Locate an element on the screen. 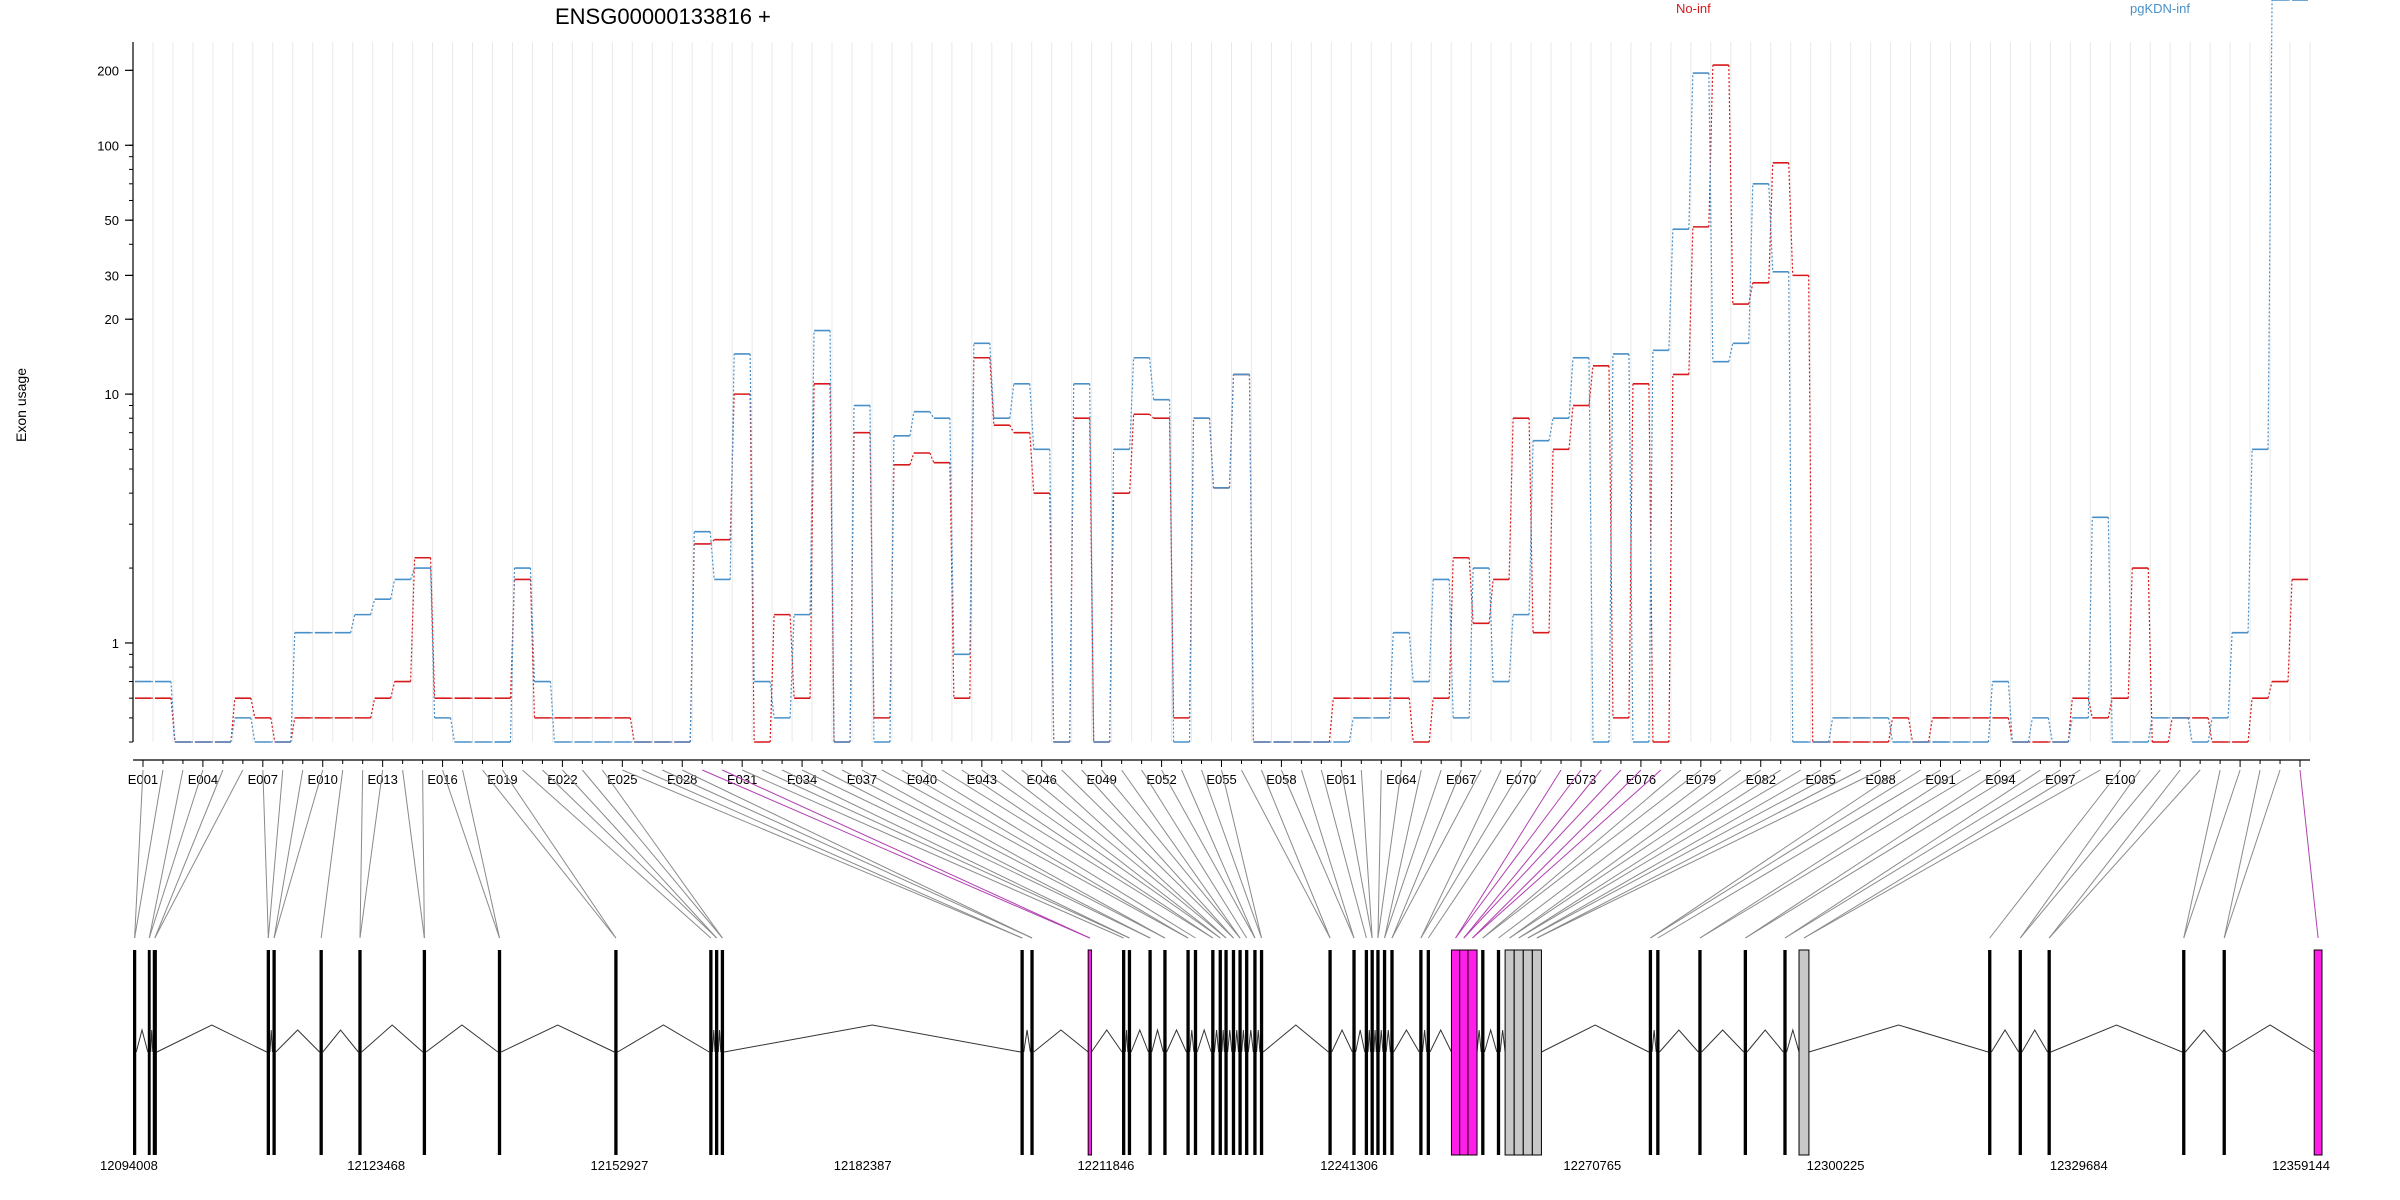 This screenshot has height=1200, width=2400. exon-label: E088 is located at coordinates (1880, 779).